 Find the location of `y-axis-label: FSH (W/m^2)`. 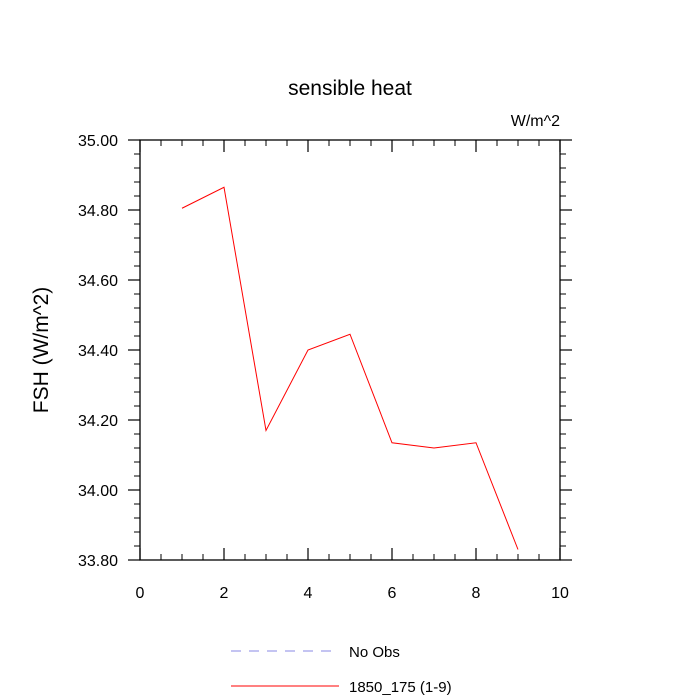

y-axis-label: FSH (W/m^2) is located at coordinates (41, 350).